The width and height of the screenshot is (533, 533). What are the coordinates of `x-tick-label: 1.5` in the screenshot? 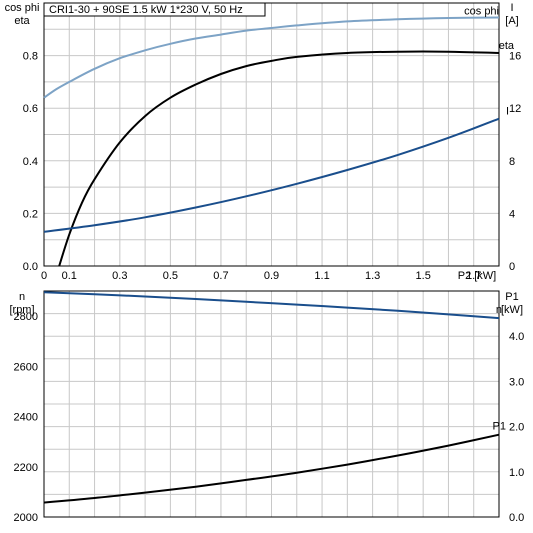 It's located at (423, 276).